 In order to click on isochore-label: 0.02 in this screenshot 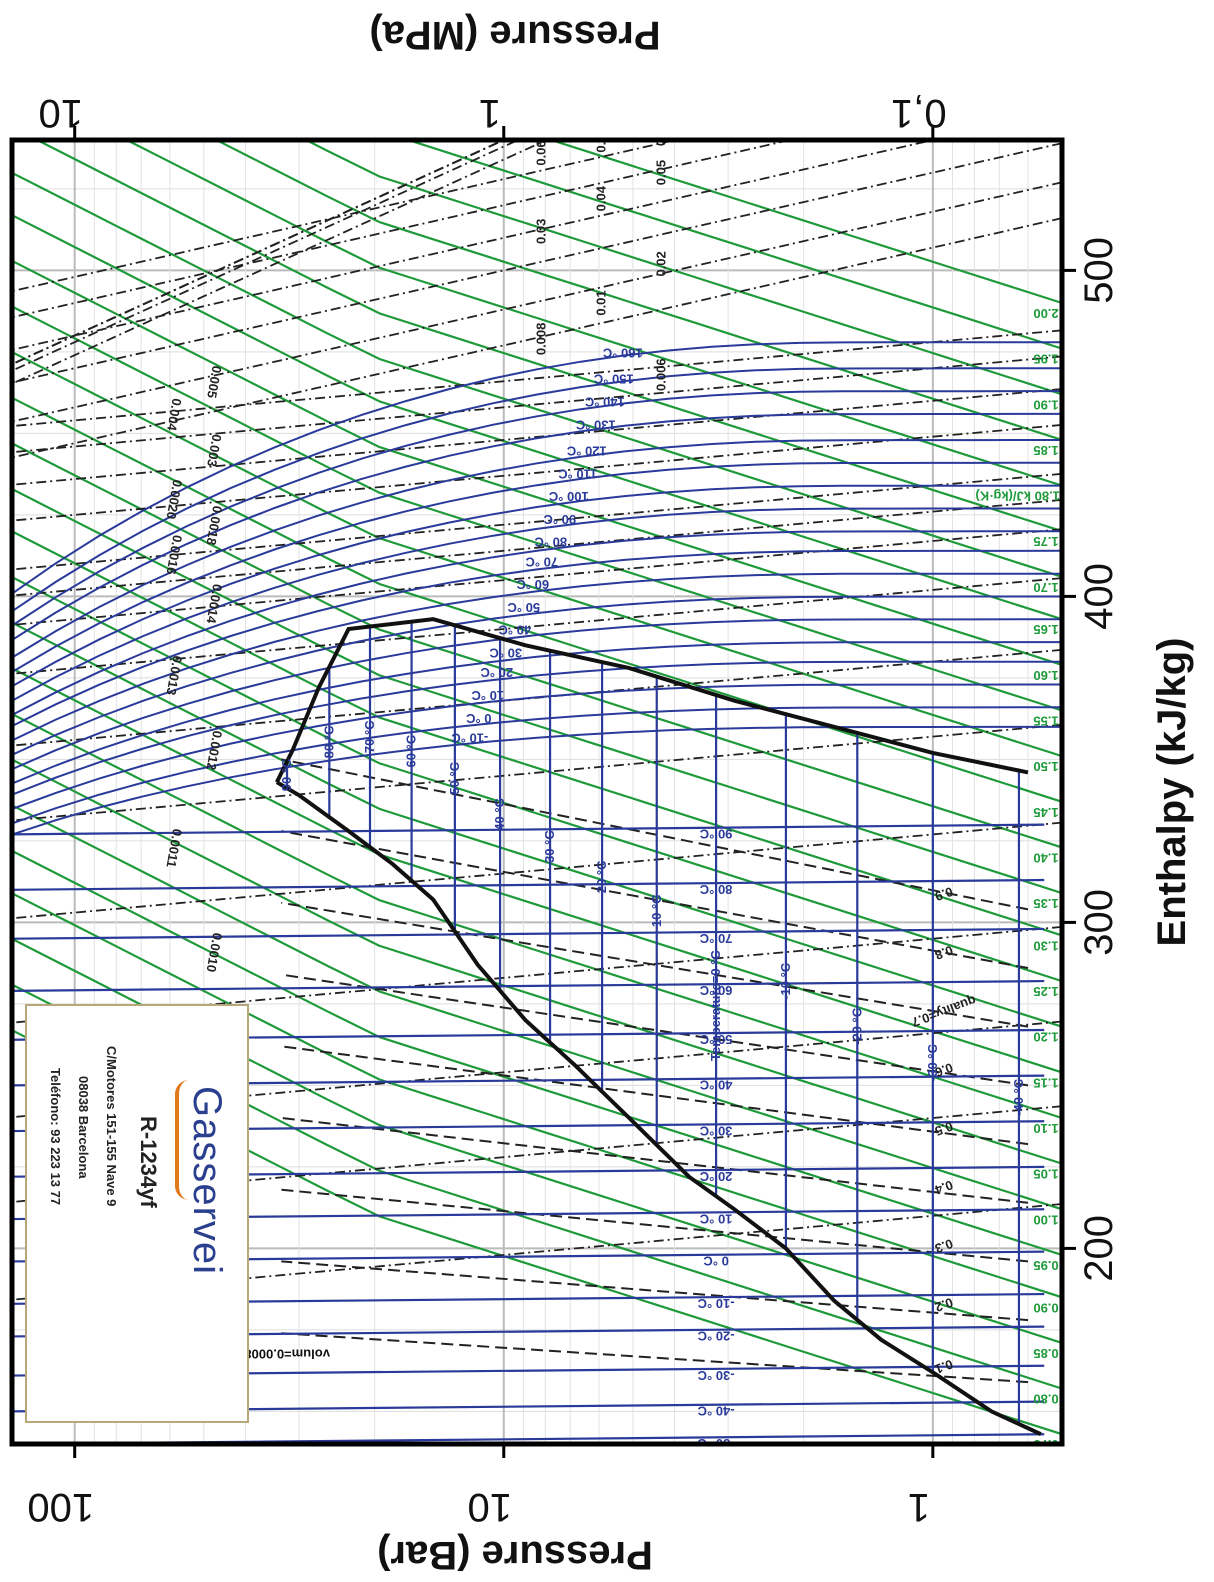, I will do `click(660, 263)`.